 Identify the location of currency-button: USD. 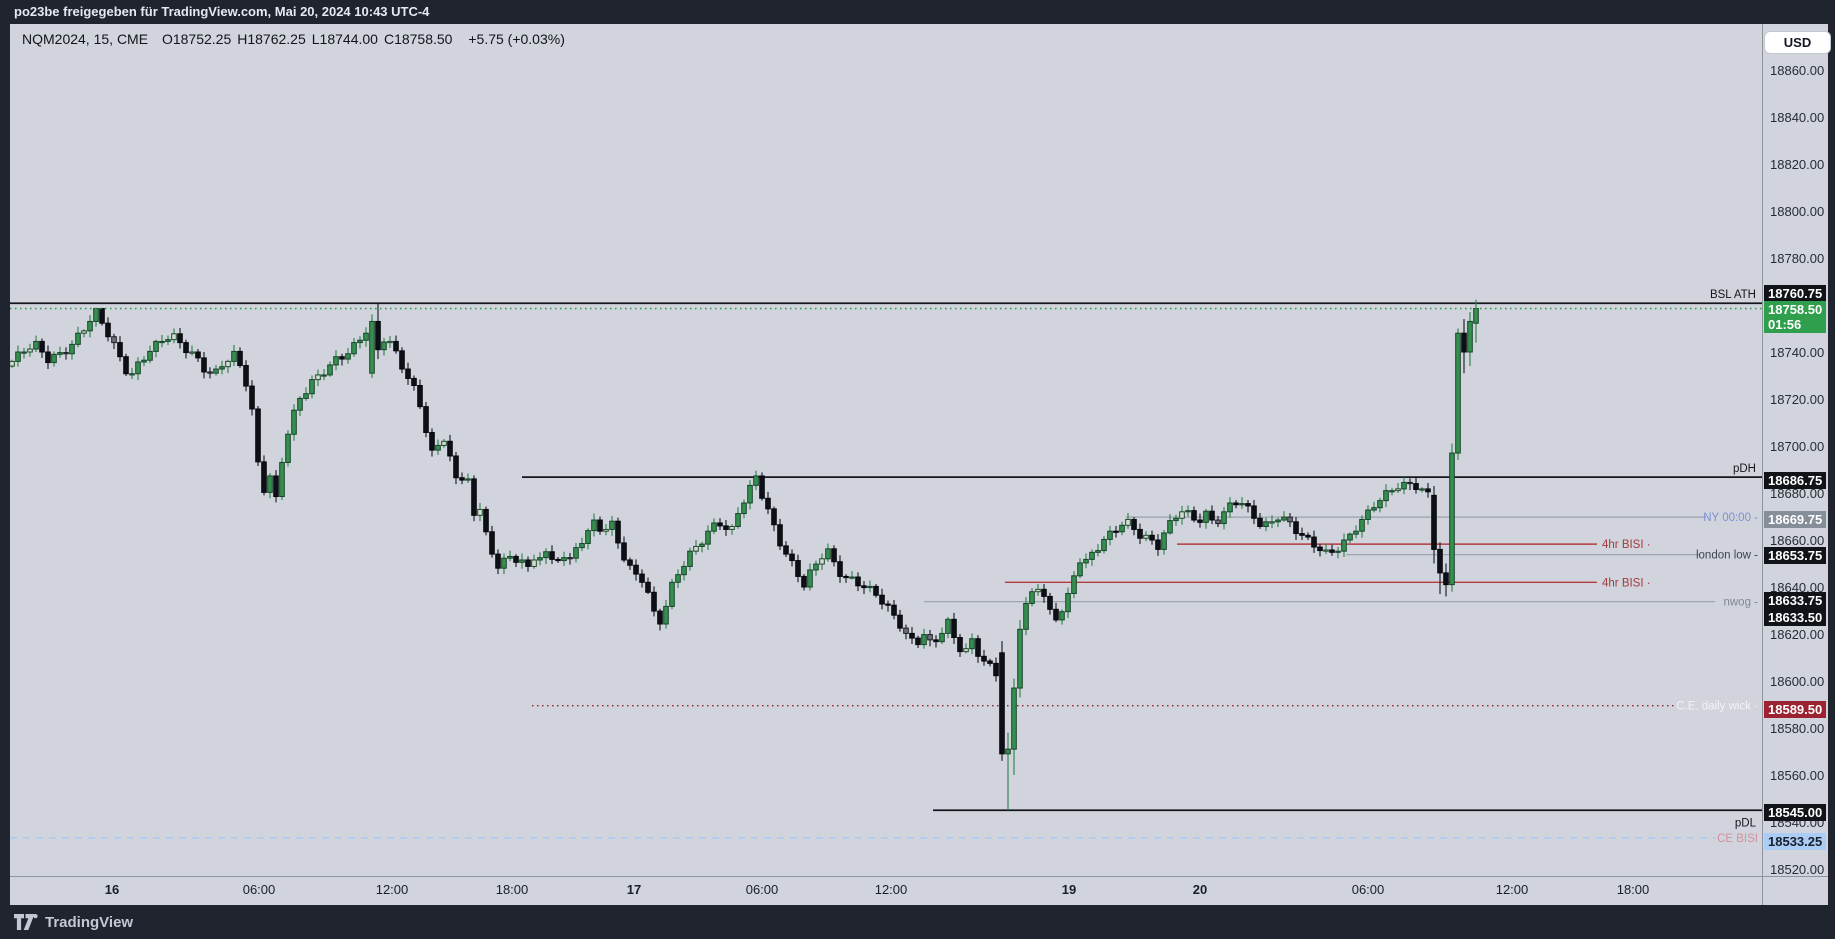
(1797, 42).